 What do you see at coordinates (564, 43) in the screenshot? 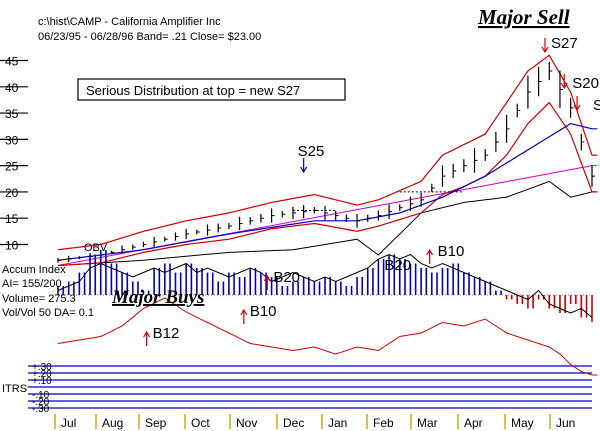
I see `signal-label-1: S27` at bounding box center [564, 43].